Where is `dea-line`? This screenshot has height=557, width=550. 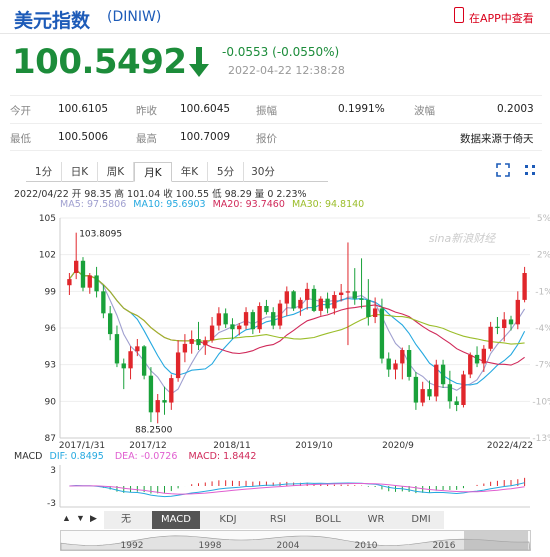 dea-line is located at coordinates (297, 489).